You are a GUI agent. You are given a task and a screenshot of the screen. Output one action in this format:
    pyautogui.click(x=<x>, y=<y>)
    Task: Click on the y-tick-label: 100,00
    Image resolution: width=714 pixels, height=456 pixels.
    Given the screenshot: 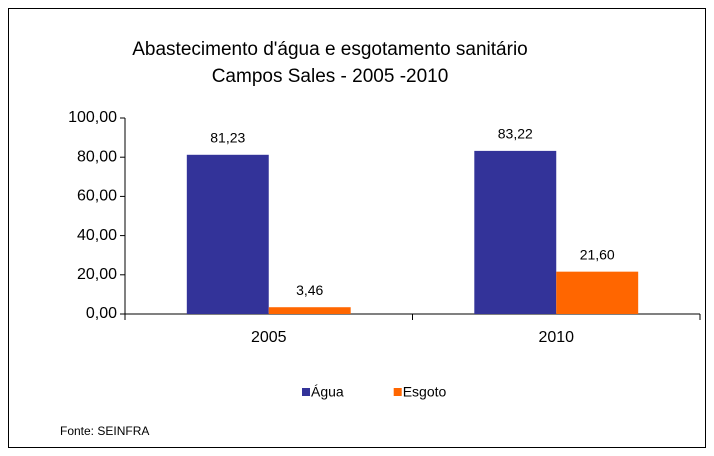 What is the action you would take?
    pyautogui.click(x=92, y=117)
    